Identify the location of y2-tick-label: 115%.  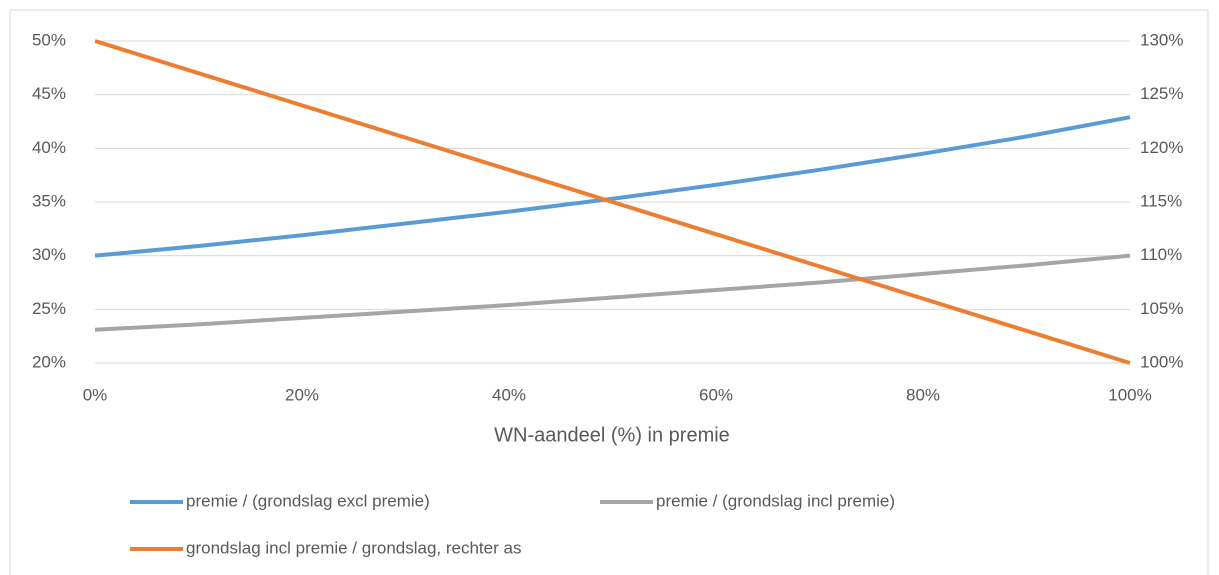
(1161, 200).